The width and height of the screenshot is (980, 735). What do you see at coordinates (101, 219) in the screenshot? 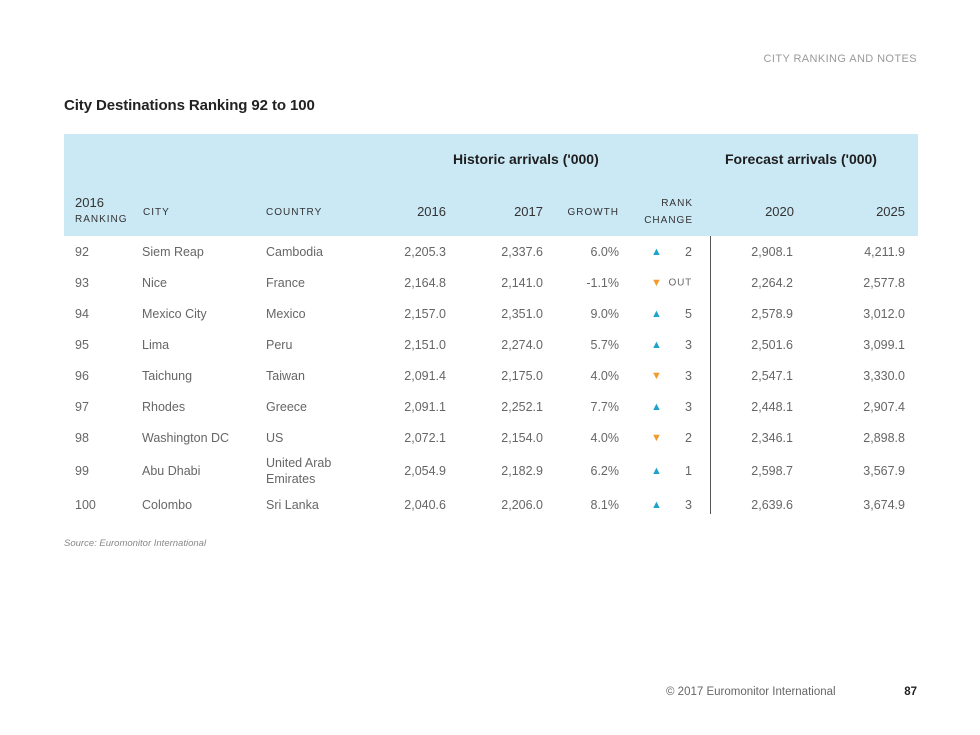
I see `ranking-header: RANKING` at bounding box center [101, 219].